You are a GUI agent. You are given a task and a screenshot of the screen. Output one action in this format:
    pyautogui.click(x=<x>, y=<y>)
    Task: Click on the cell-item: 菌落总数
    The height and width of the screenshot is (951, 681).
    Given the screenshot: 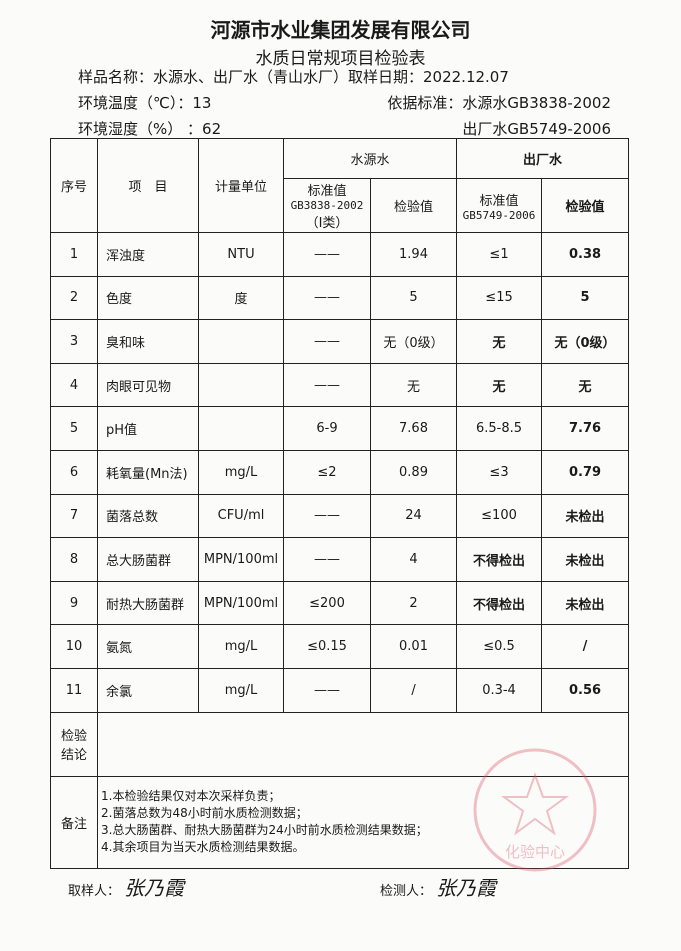 What is the action you would take?
    pyautogui.click(x=148, y=516)
    